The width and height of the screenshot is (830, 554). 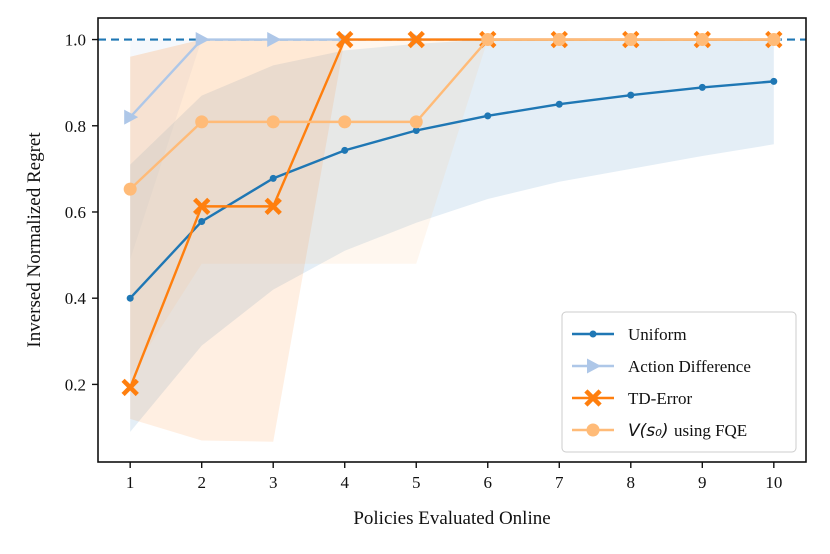 I want to click on legend-item-3: TD-Error, so click(x=632, y=398).